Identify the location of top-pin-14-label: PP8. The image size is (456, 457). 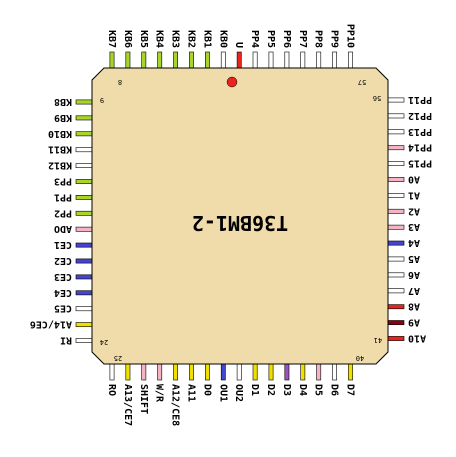
(318, 39).